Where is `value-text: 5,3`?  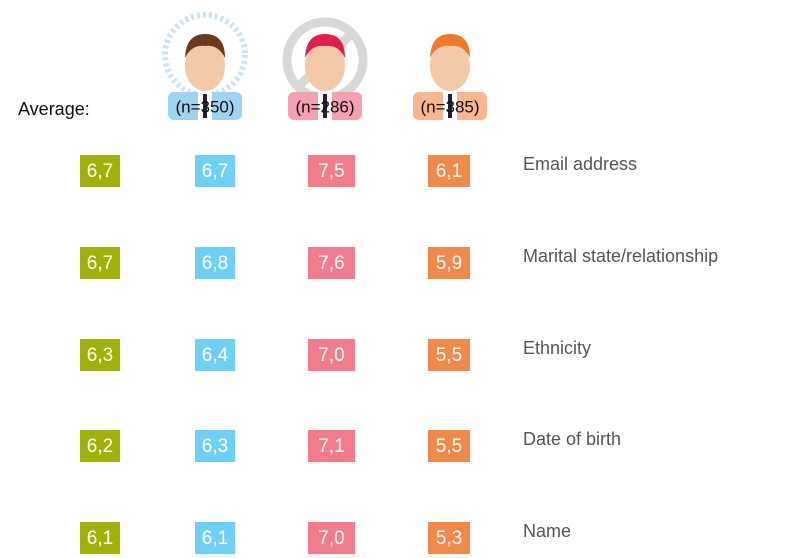 value-text: 5,3 is located at coordinates (449, 538).